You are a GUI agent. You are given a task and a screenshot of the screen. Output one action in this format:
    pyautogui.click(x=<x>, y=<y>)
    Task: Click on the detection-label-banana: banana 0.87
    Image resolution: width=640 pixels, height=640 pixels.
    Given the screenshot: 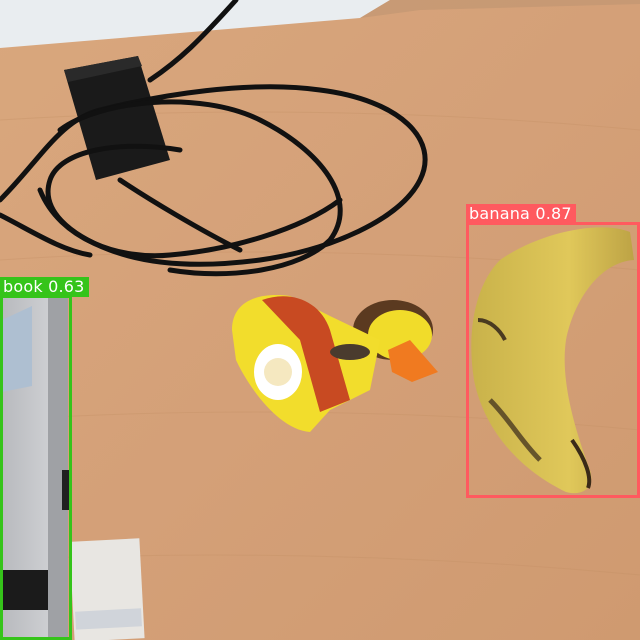 What is the action you would take?
    pyautogui.click(x=521, y=214)
    